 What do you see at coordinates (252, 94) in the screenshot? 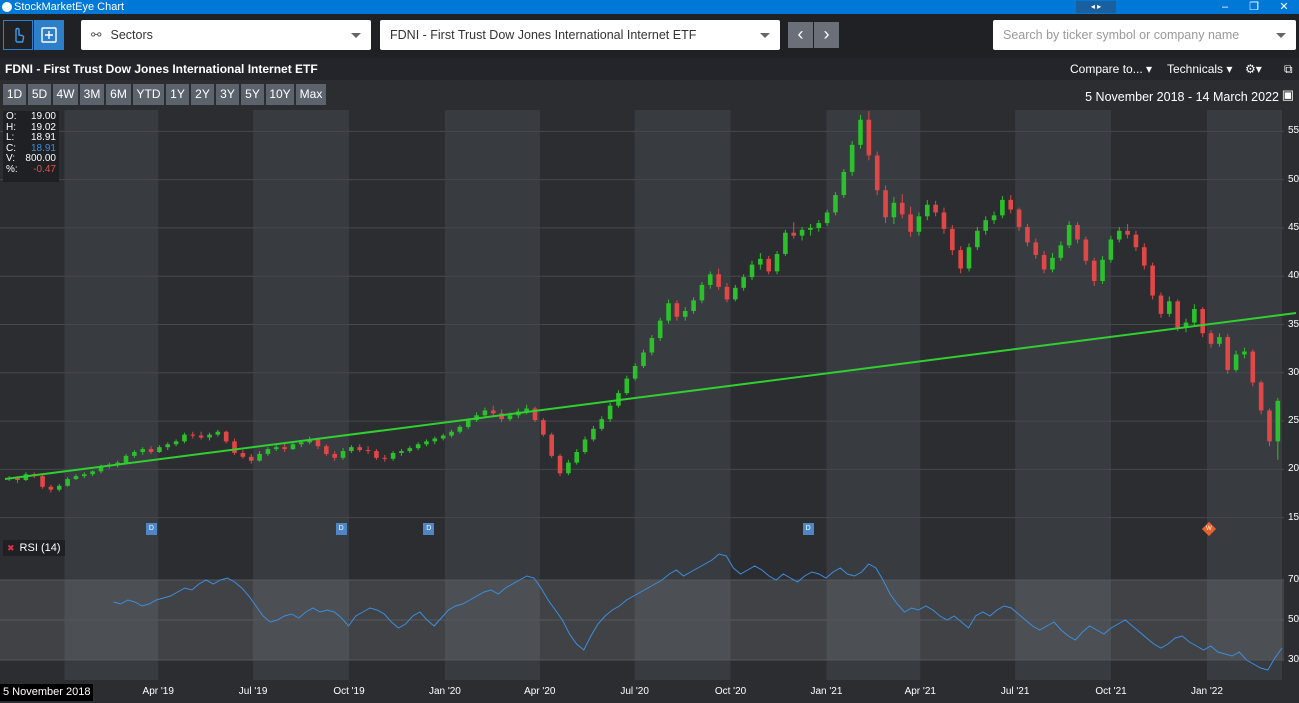
I see `period-button-5y: 5Y` at bounding box center [252, 94].